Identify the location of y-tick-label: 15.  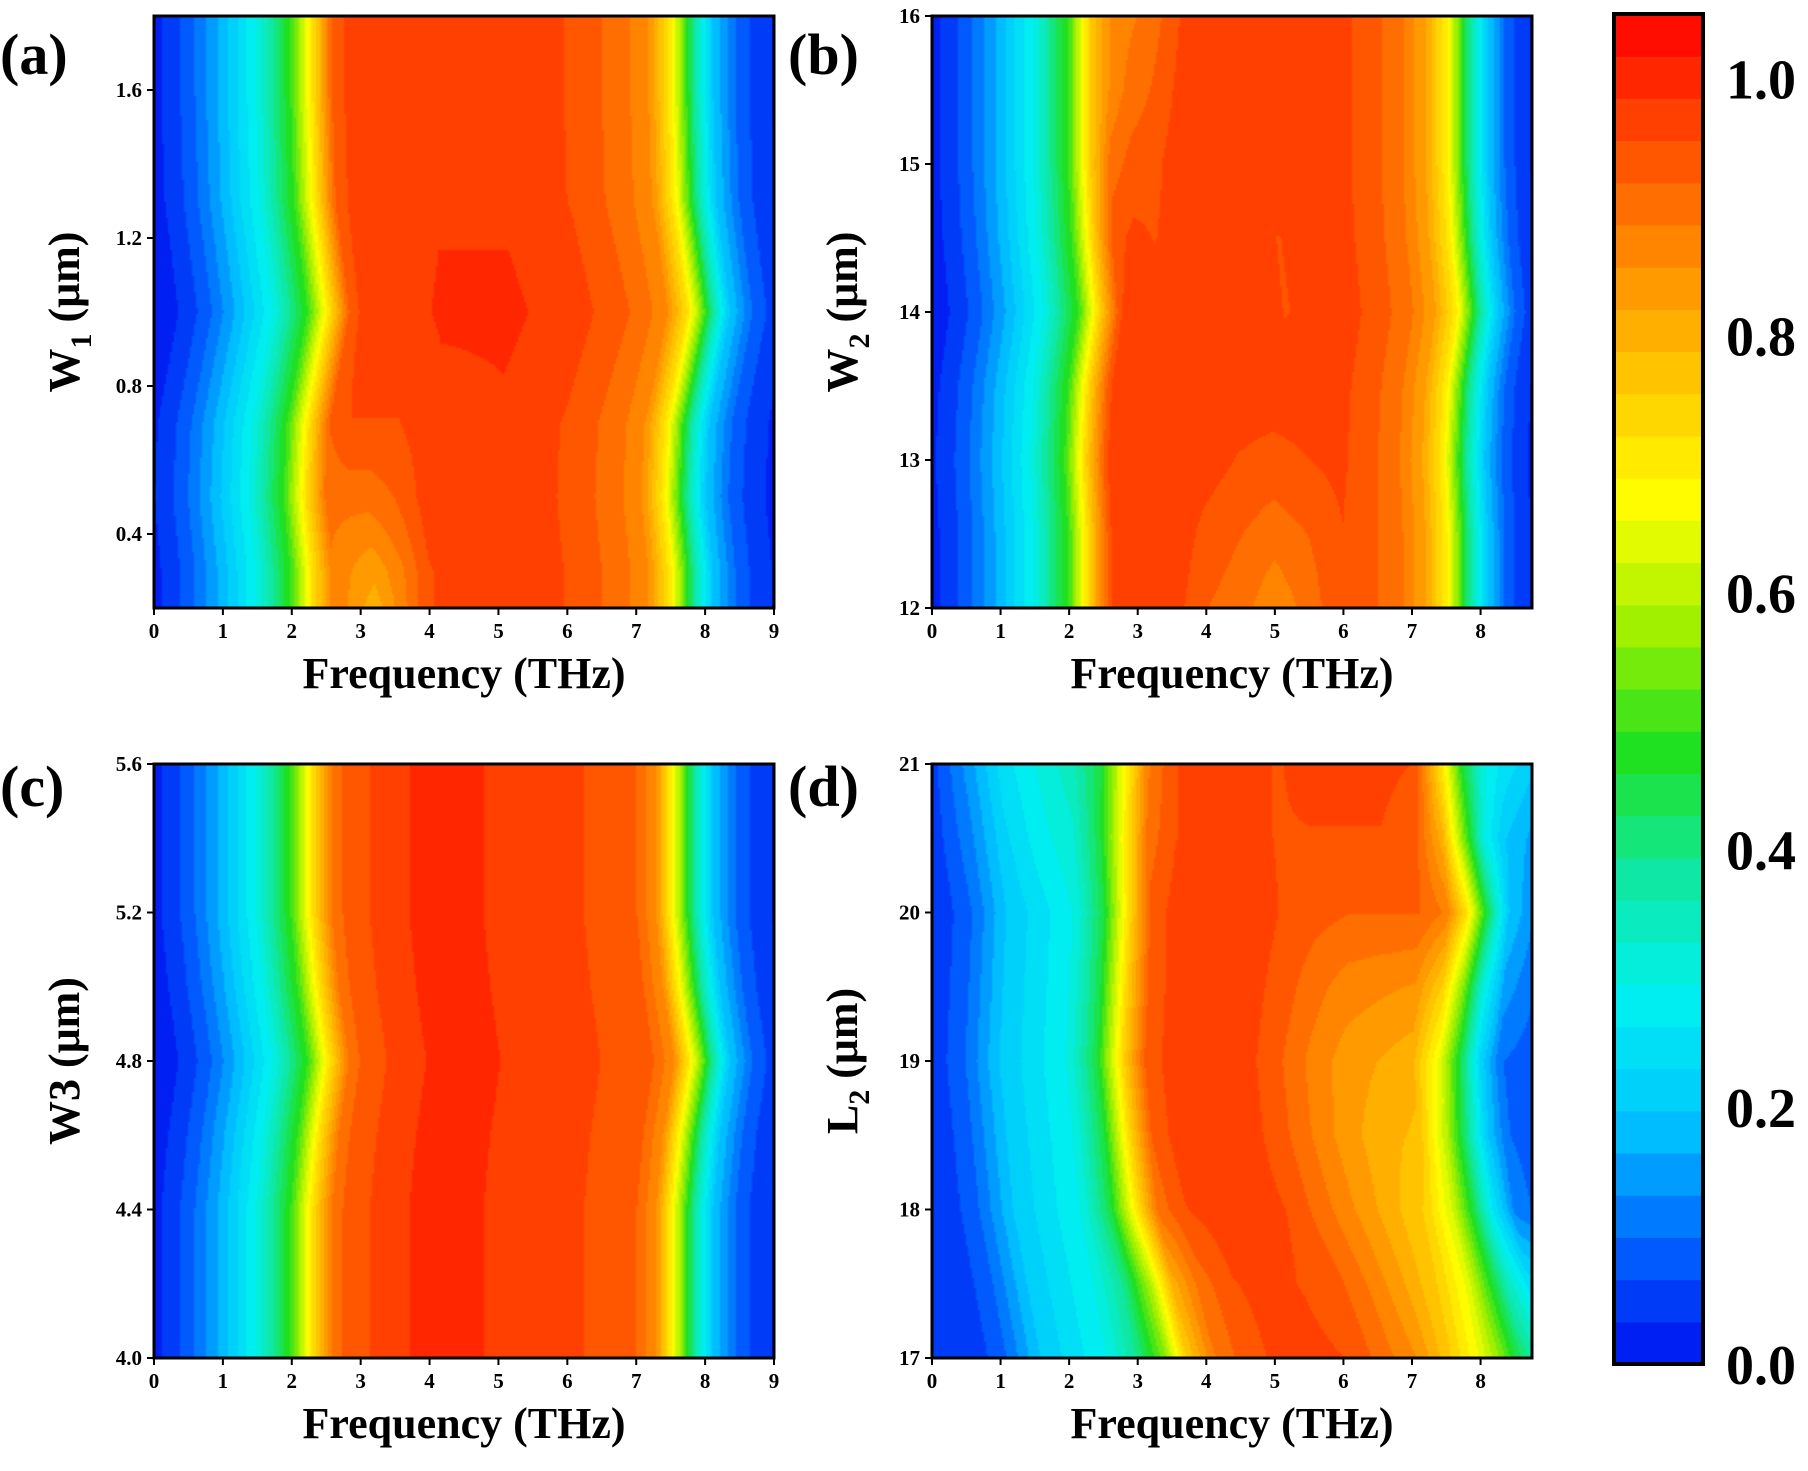
(909, 164).